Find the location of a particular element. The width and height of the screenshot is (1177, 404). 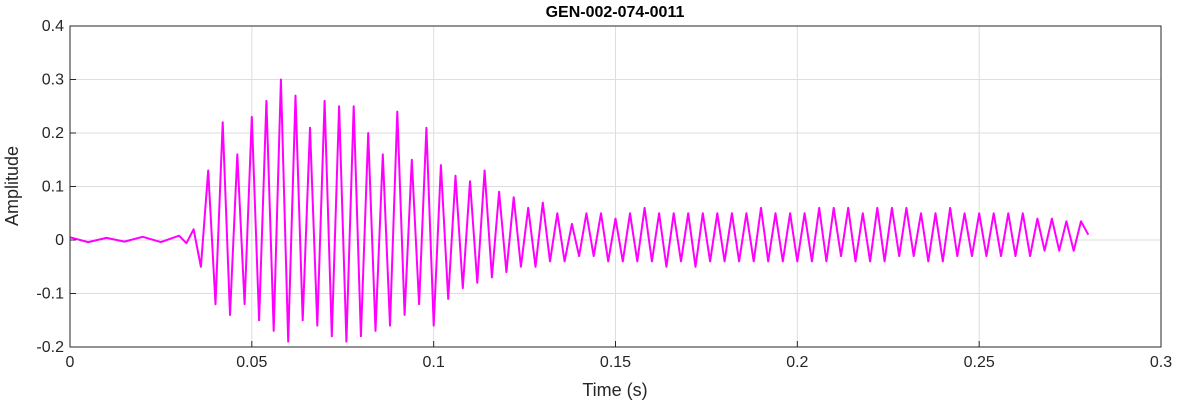

x-tick-label: 0.1 is located at coordinates (434, 362).